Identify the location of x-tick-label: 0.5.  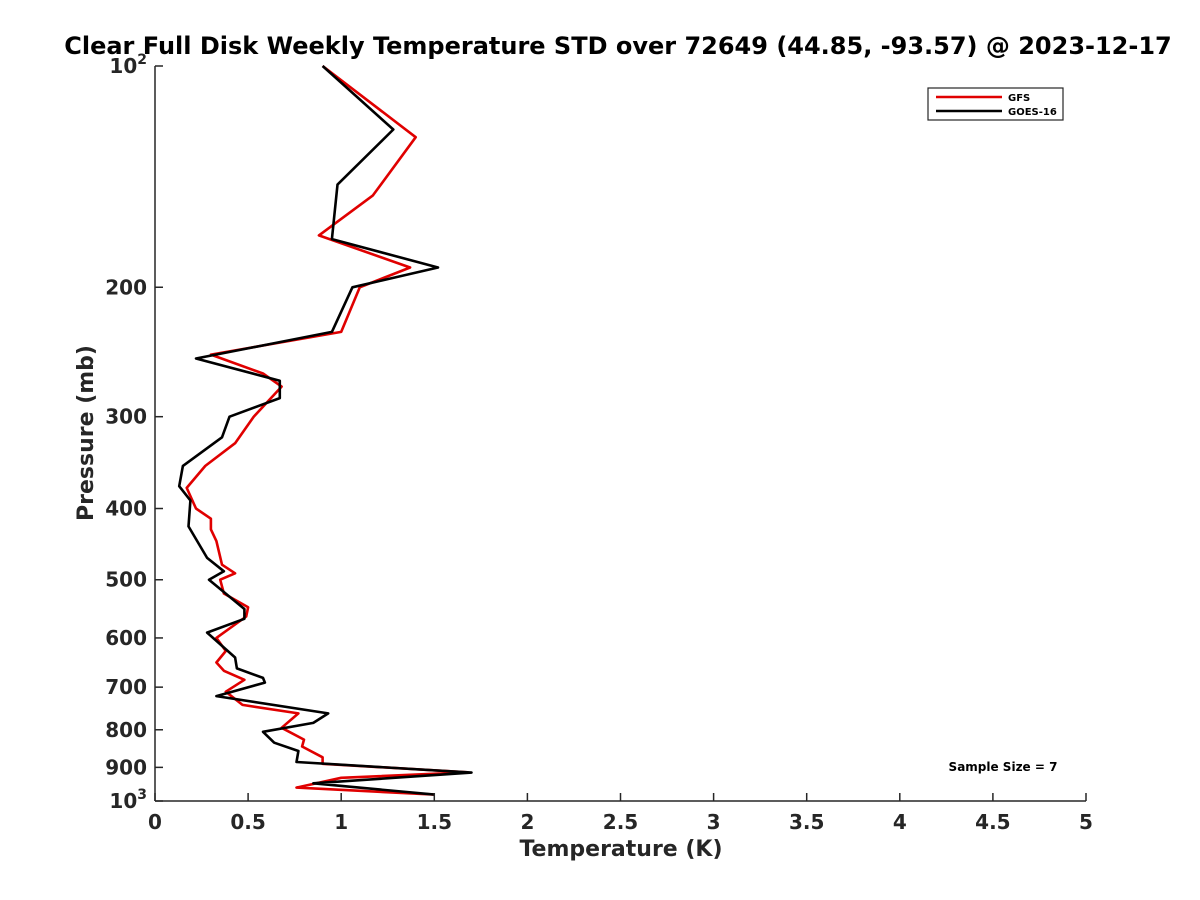
(247, 822).